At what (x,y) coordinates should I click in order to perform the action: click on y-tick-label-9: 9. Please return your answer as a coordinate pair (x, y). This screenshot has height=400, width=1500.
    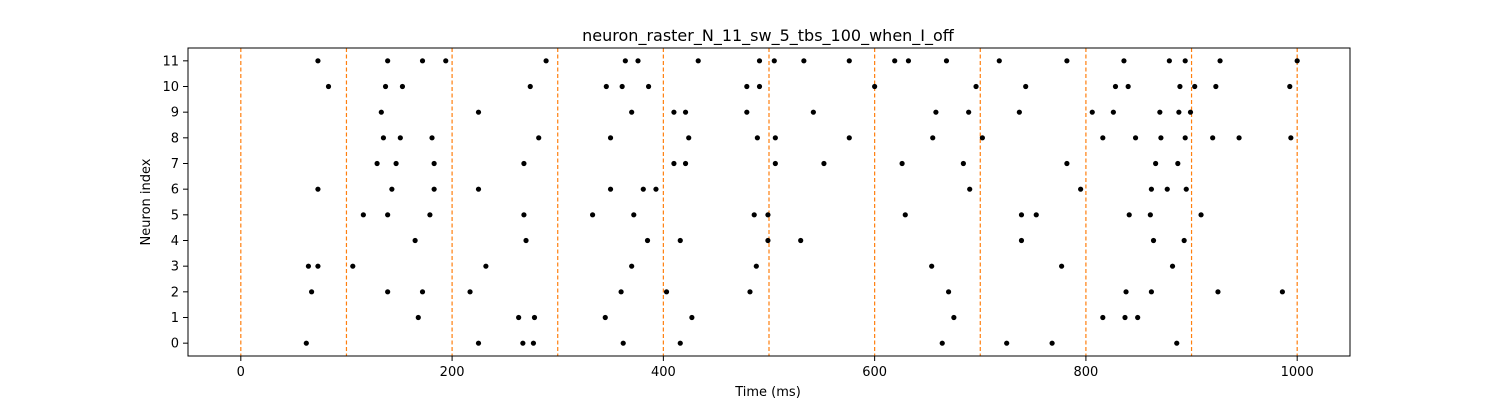
    Looking at the image, I should click on (175, 113).